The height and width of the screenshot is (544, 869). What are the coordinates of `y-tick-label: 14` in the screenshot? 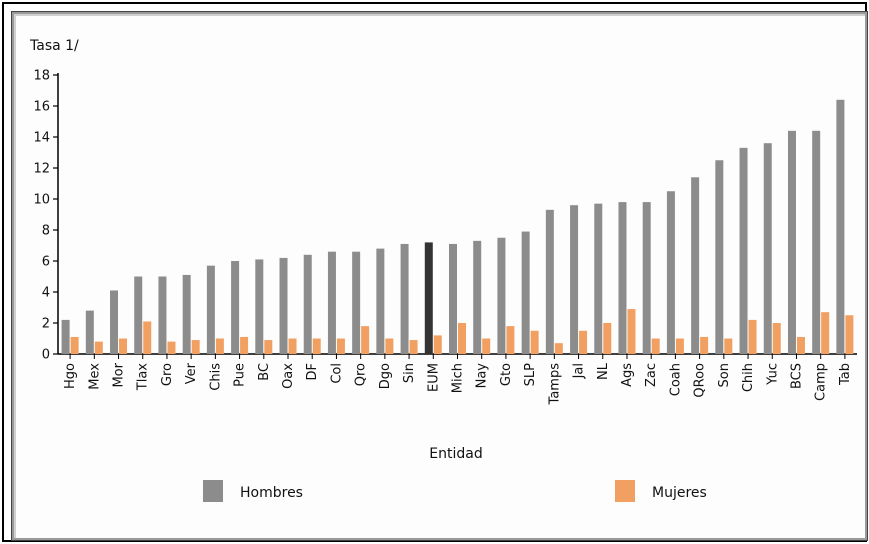 It's located at (41, 138).